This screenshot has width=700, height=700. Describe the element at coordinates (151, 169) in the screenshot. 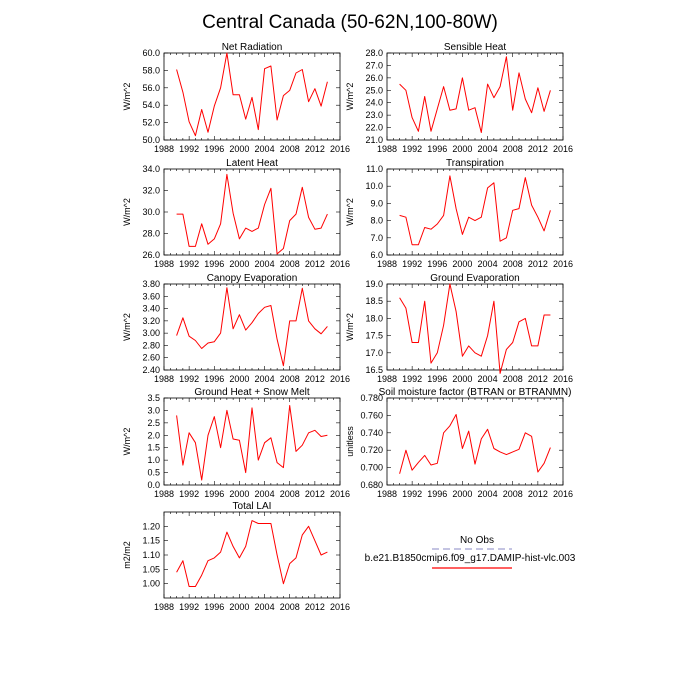

I see `y-tick-label: 34.0` at that location.